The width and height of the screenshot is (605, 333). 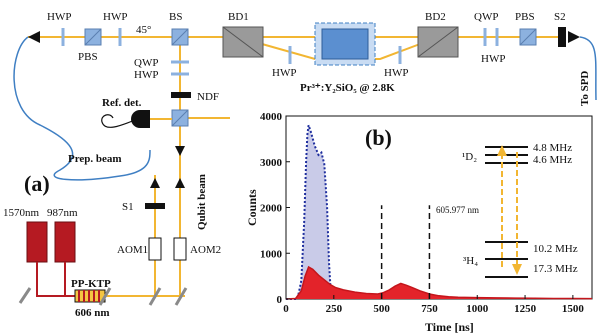 I want to click on label-laser-987: 987nm, so click(x=62, y=213).